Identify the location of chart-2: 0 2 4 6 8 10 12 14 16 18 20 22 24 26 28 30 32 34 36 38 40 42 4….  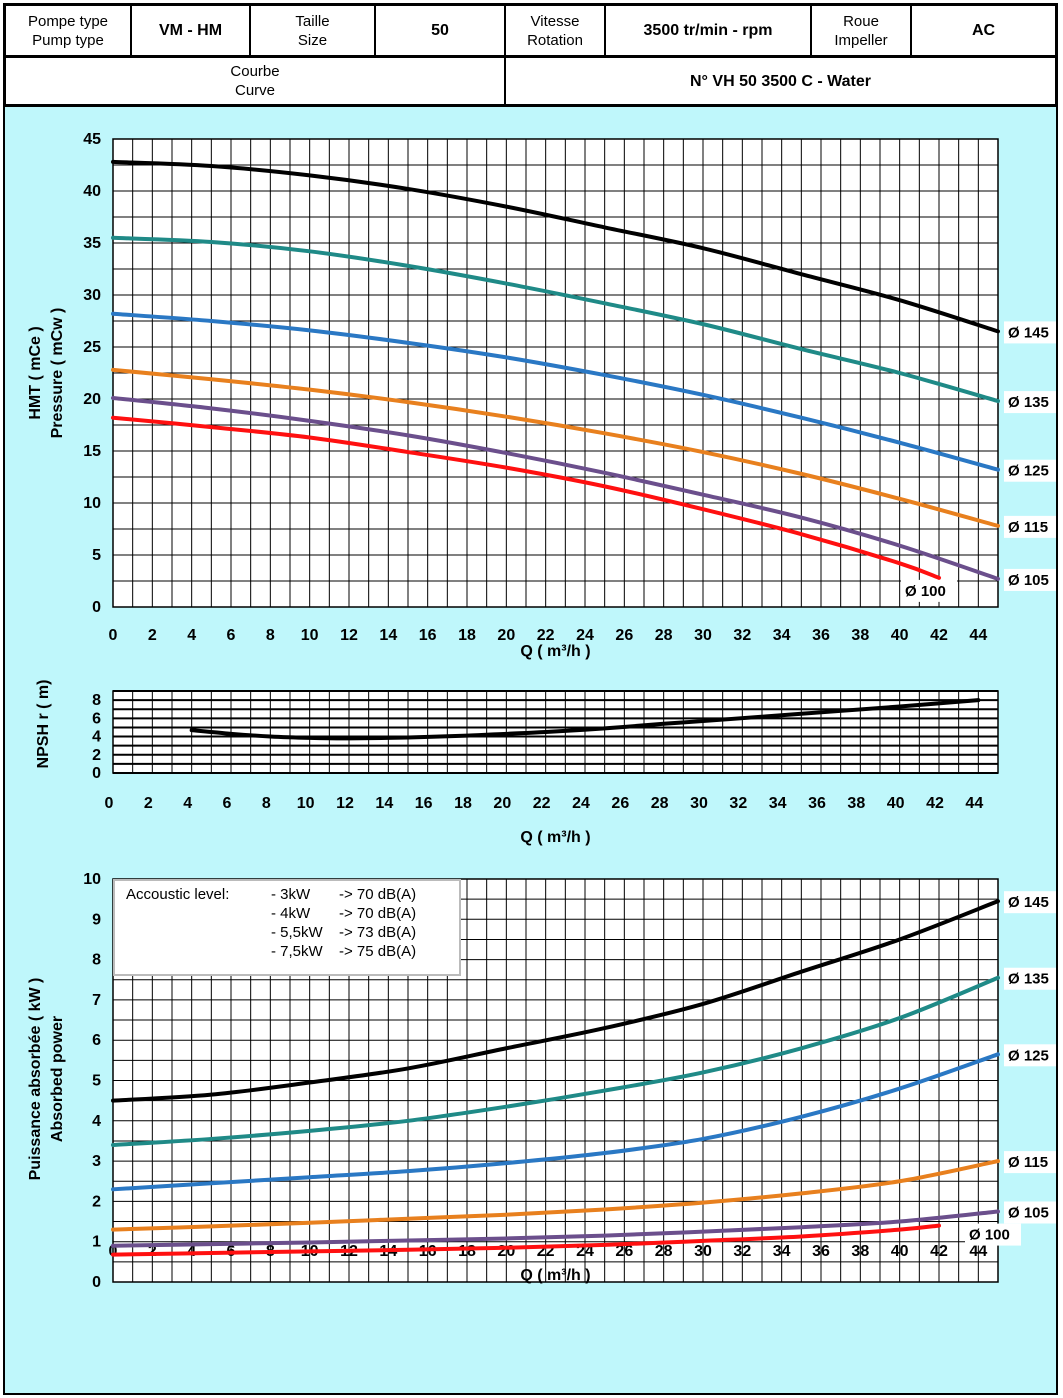
(517, 763).